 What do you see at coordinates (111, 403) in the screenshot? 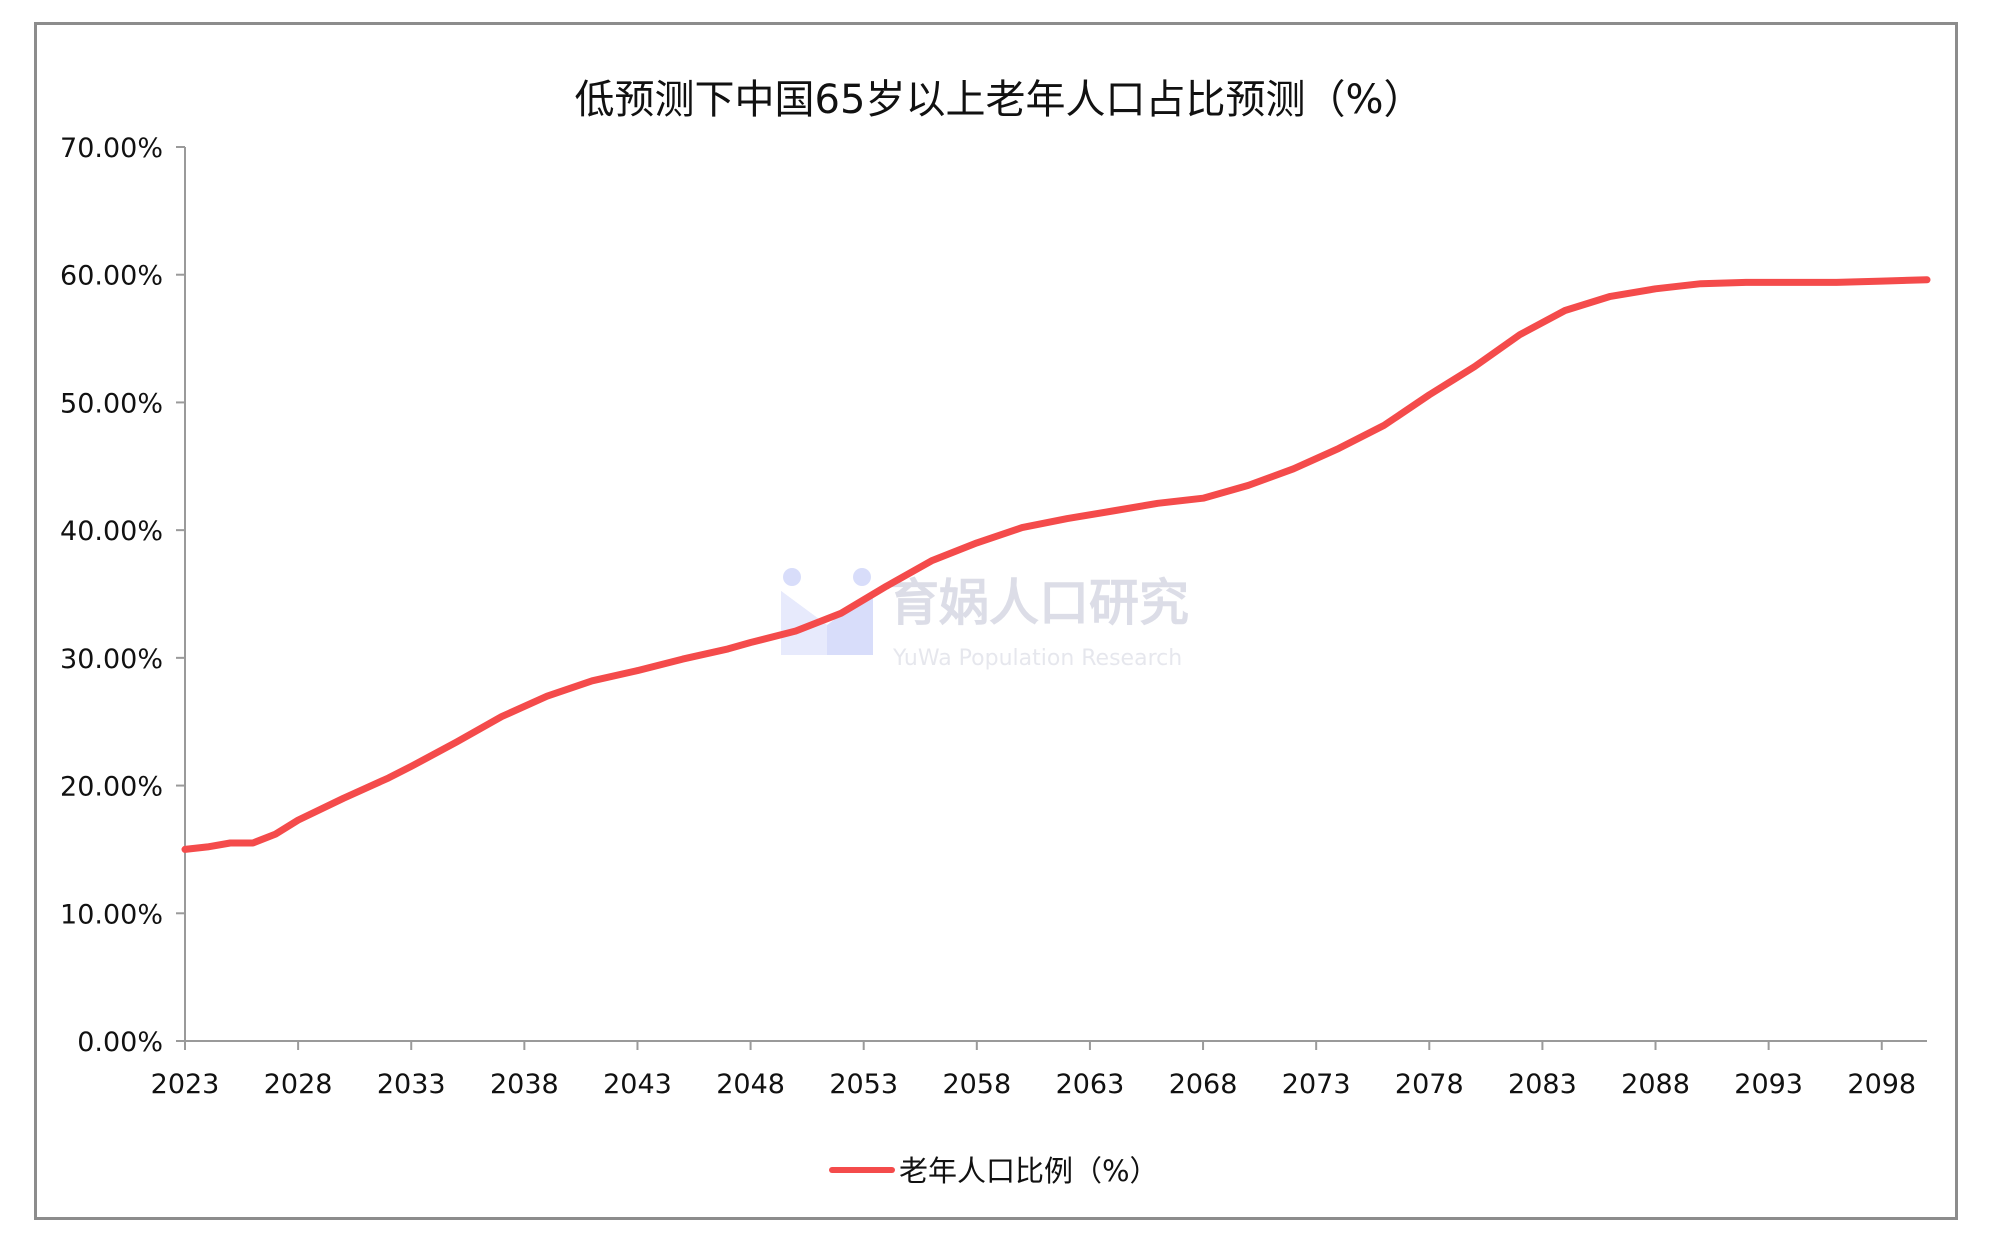
I see `y-tick-label: 50.00%` at bounding box center [111, 403].